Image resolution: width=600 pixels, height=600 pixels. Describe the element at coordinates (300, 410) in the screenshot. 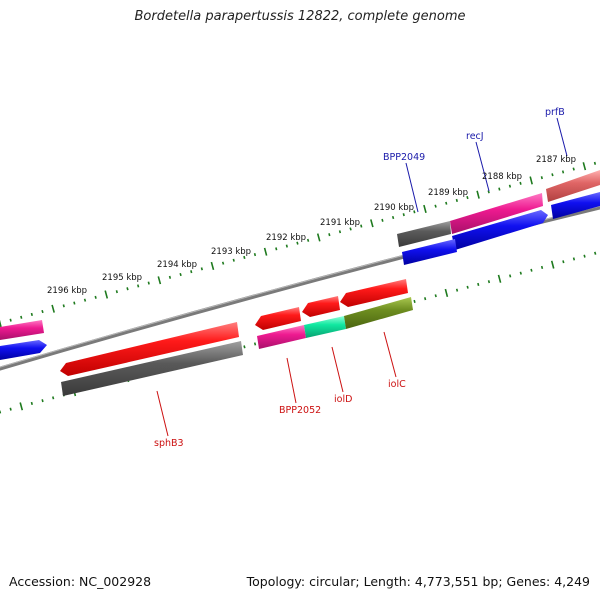

I see `gene-label-BPP2052: BPP2052` at that location.